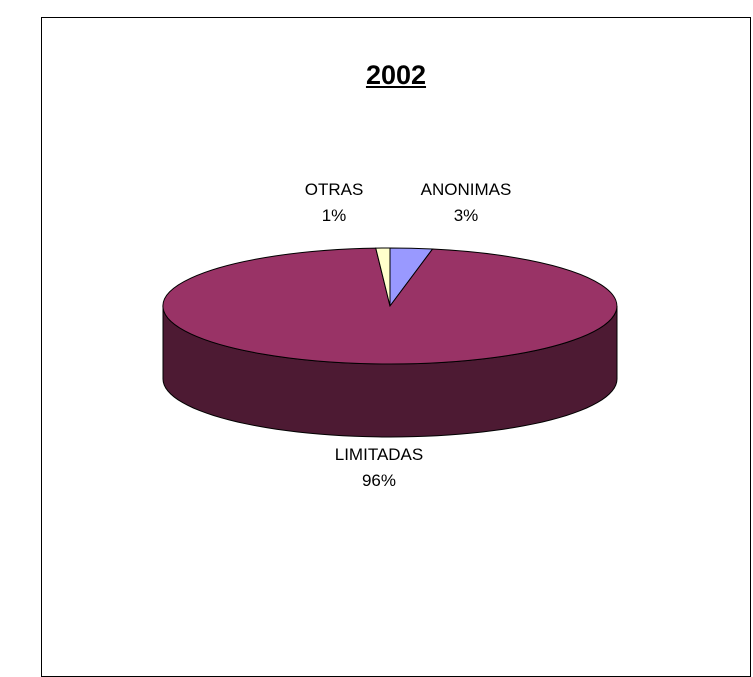 Image resolution: width=753 pixels, height=677 pixels. I want to click on slice-label-name: ANONIMAS, so click(466, 189).